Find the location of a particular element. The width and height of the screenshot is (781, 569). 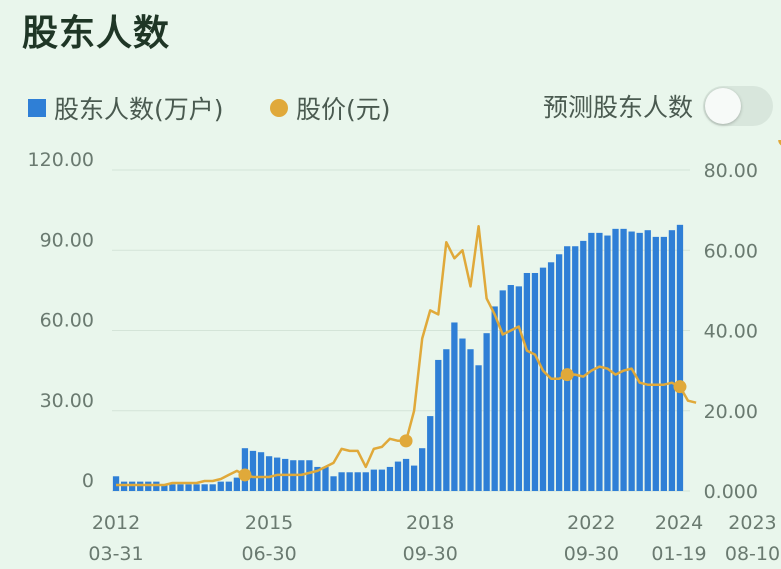

right-tick-label: 80.00 is located at coordinates (731, 171).